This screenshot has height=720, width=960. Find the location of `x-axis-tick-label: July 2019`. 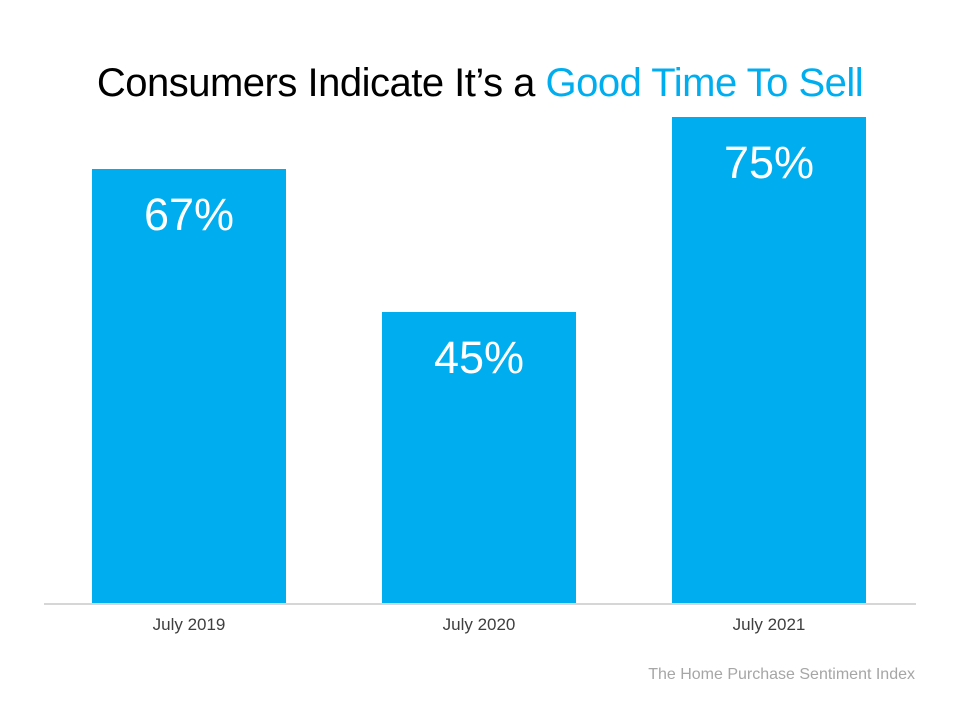

x-axis-tick-label: July 2019 is located at coordinates (189, 624).